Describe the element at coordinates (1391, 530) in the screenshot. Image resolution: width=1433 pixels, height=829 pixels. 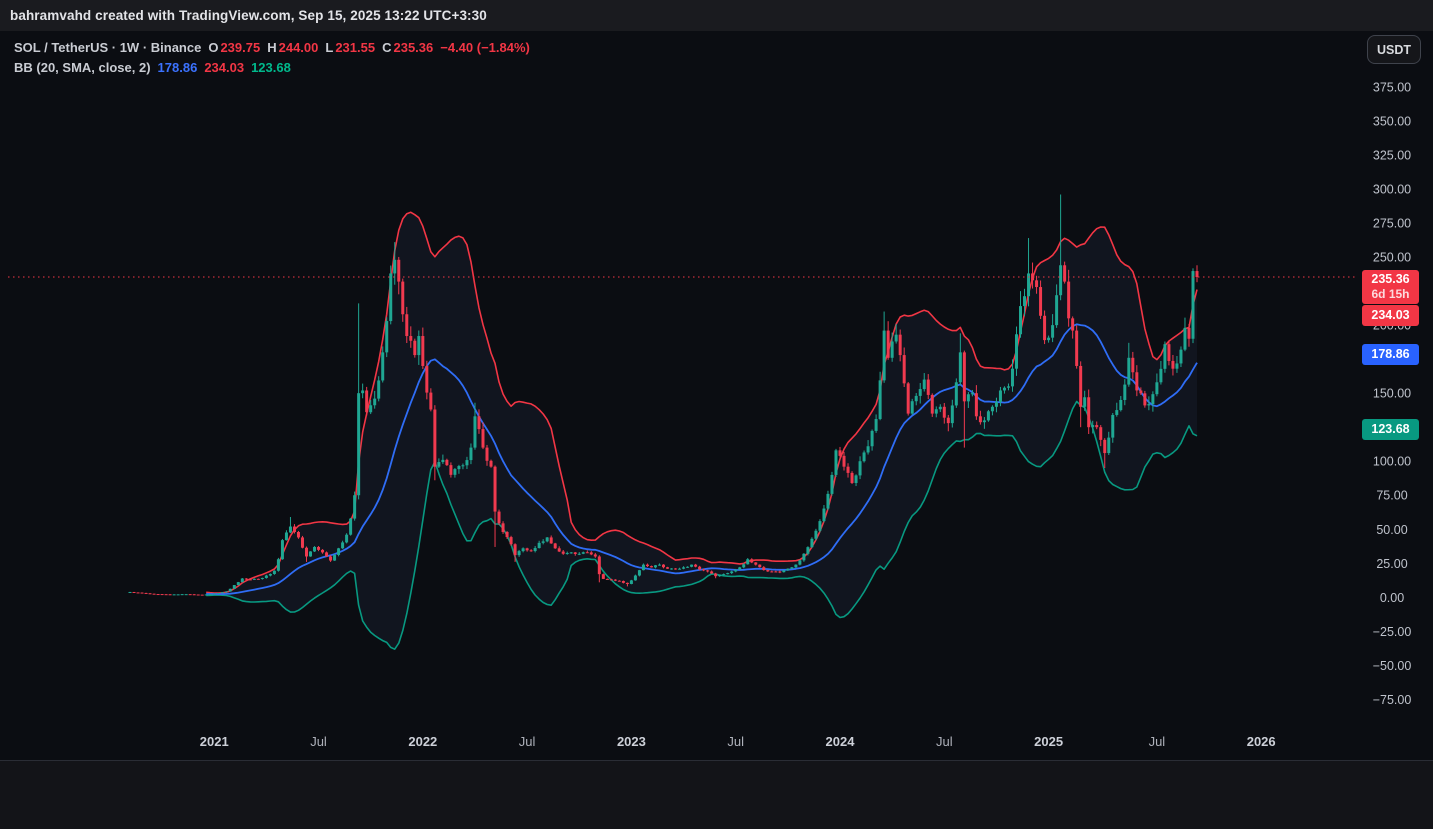
I see `price-axis-label: 50.00` at that location.